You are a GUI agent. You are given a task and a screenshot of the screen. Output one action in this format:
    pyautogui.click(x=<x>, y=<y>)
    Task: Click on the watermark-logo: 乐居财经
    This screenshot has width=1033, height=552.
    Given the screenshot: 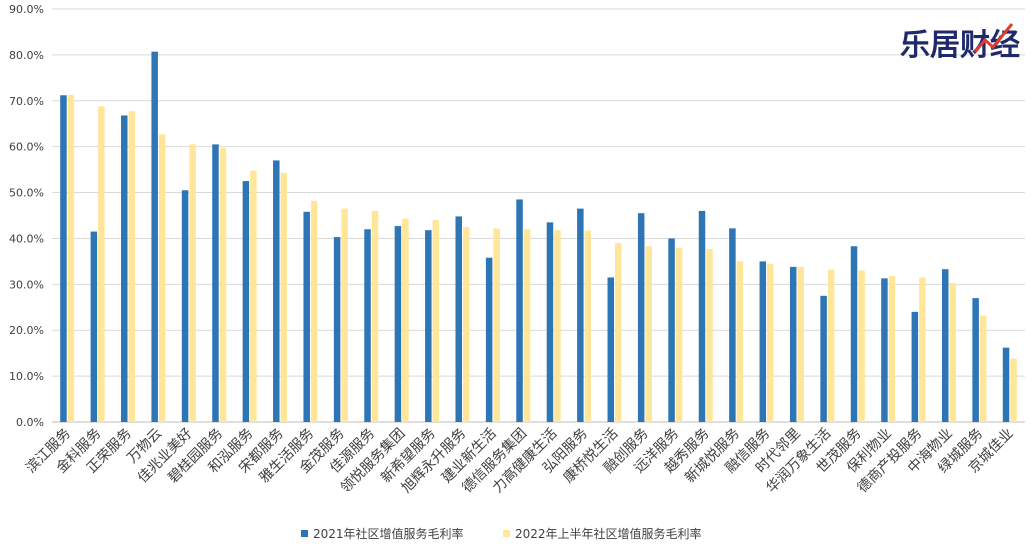 What is the action you would take?
    pyautogui.click(x=960, y=43)
    